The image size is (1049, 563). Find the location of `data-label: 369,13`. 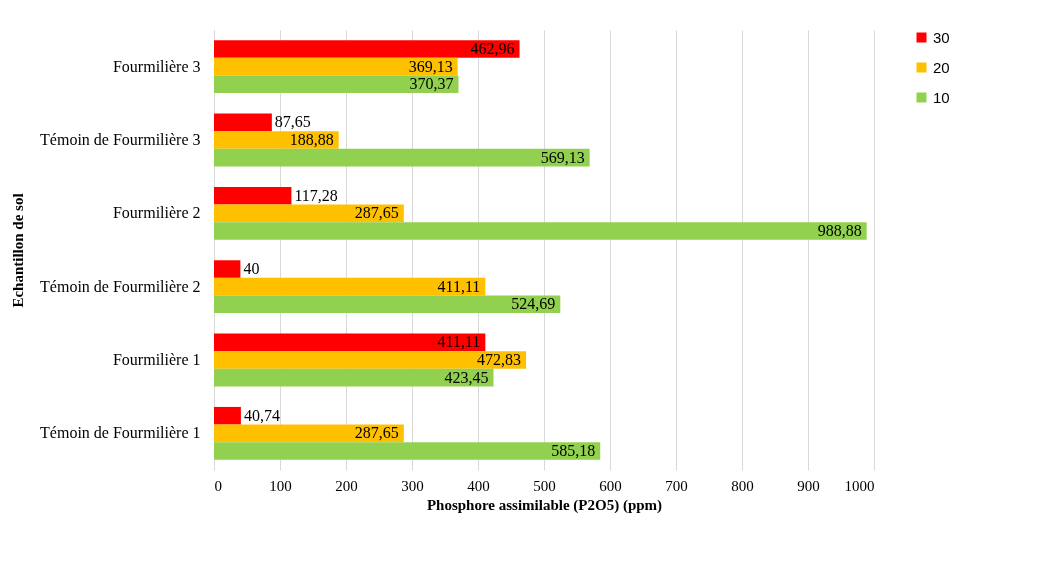

data-label: 369,13 is located at coordinates (430, 66).